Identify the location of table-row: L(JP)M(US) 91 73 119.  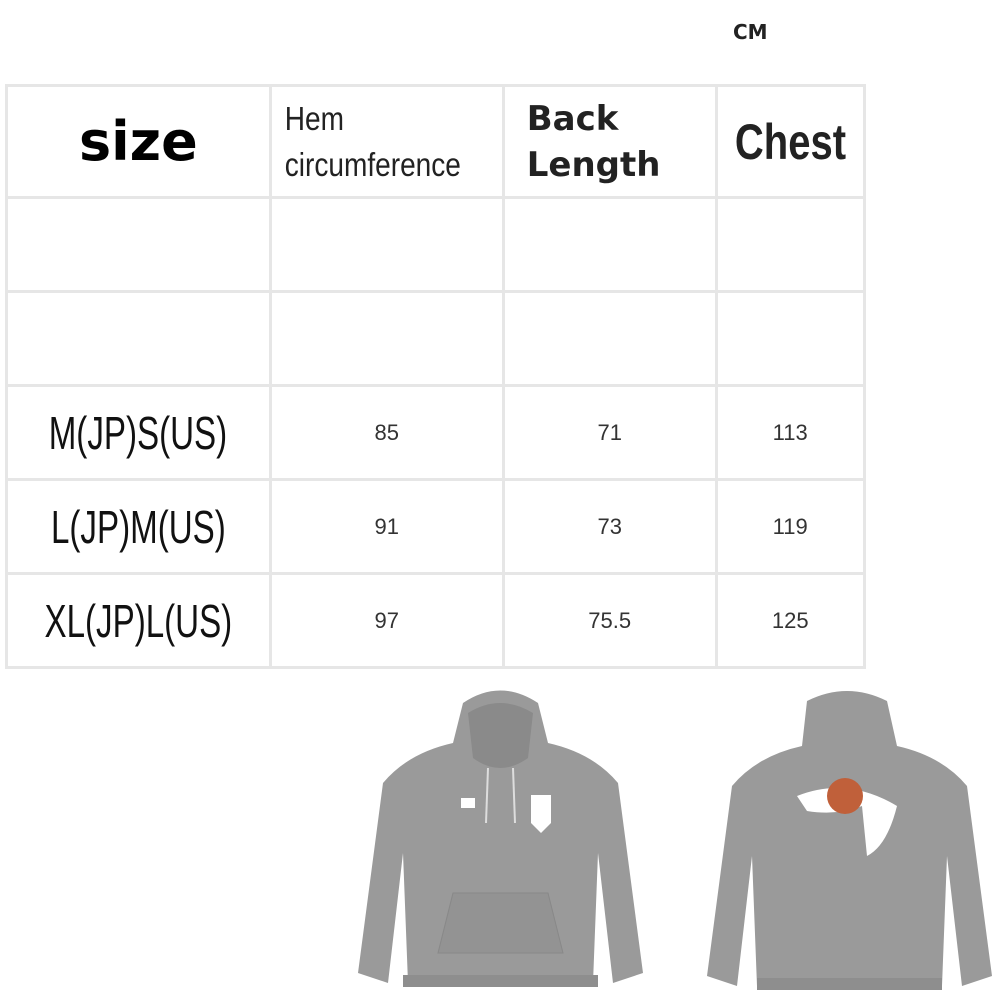
(435, 526).